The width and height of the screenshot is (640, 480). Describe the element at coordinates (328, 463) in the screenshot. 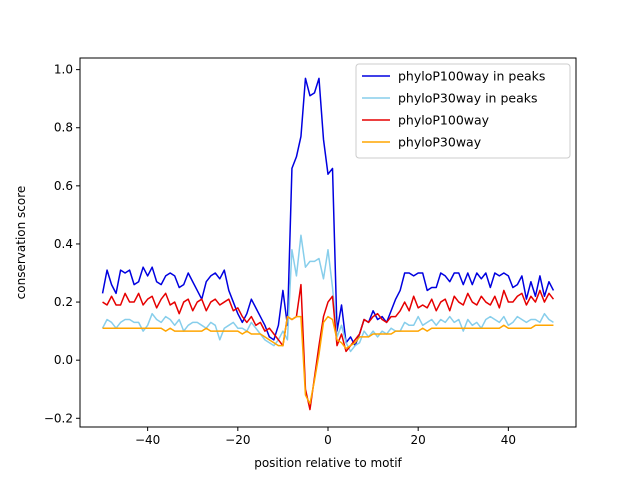

I see `x-axis-label: position relative to motif` at that location.